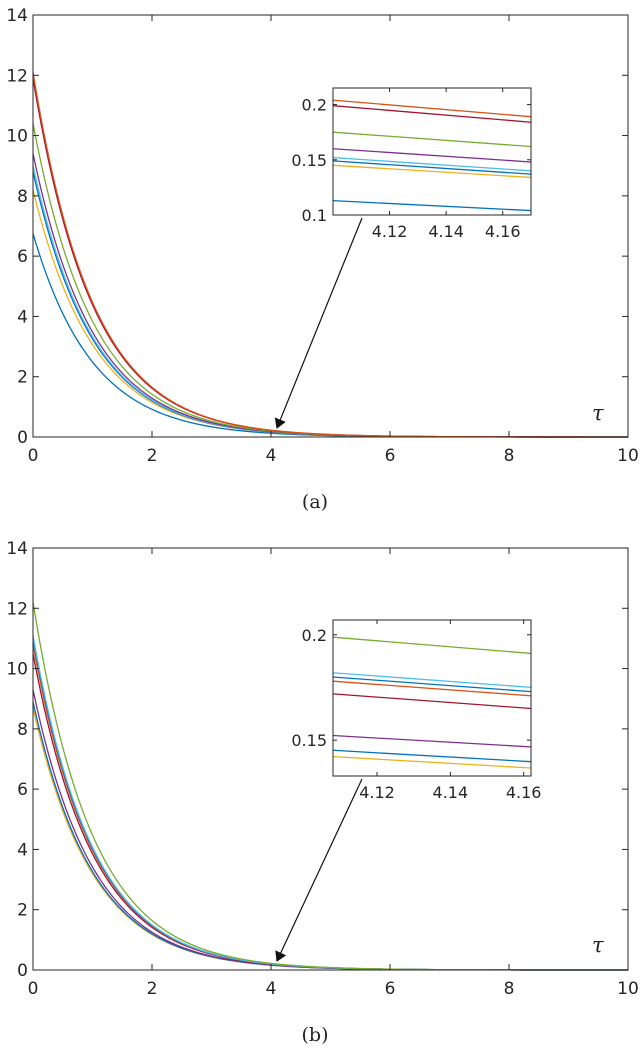  Describe the element at coordinates (22, 730) in the screenshot. I see `panel-b-y-tick-label: 8` at that location.